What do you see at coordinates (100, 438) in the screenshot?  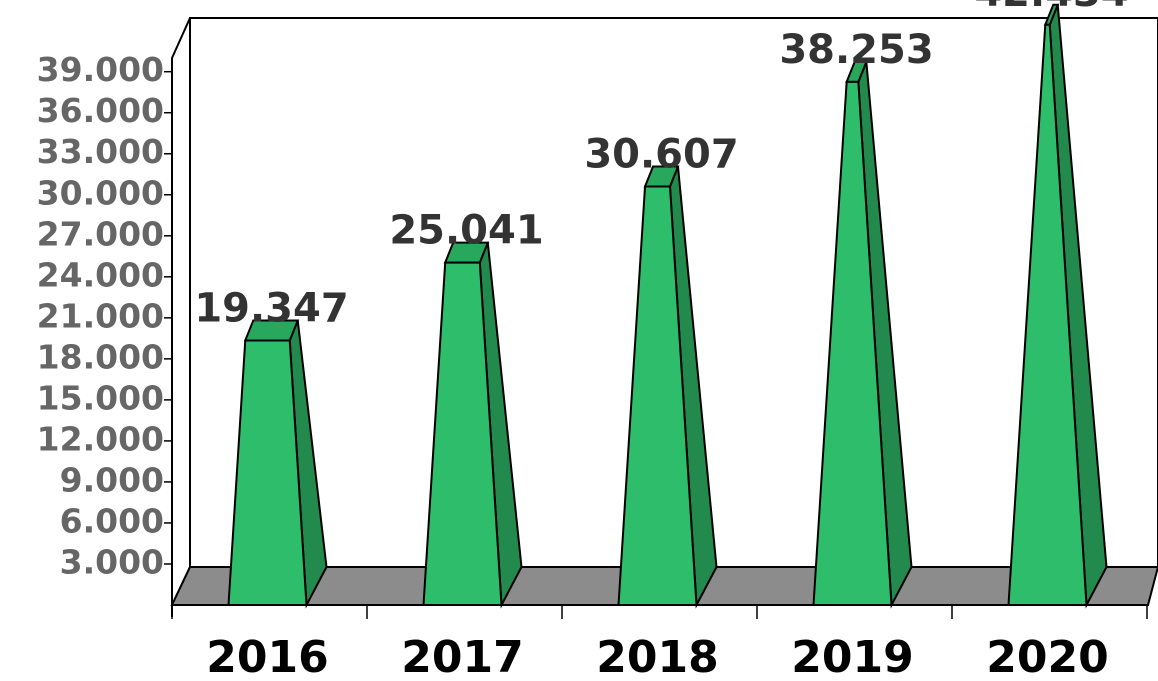 I see `y-tick-label: 12.000` at bounding box center [100, 438].